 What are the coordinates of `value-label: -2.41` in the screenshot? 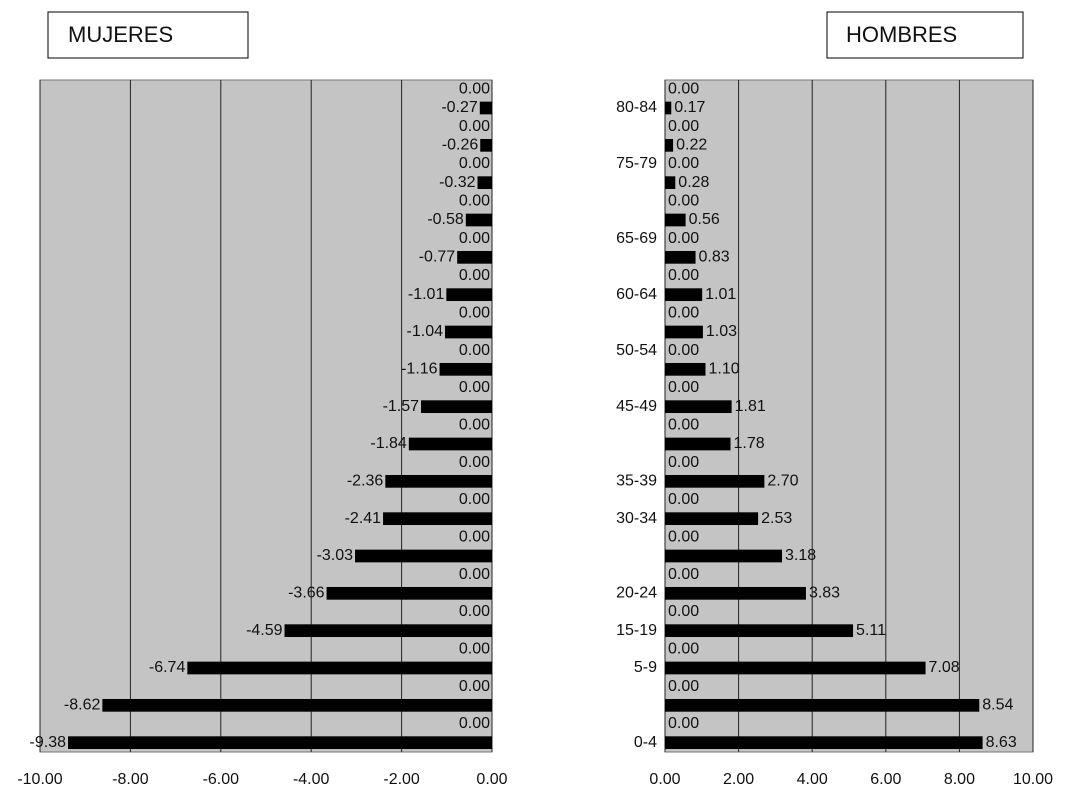 It's located at (363, 518).